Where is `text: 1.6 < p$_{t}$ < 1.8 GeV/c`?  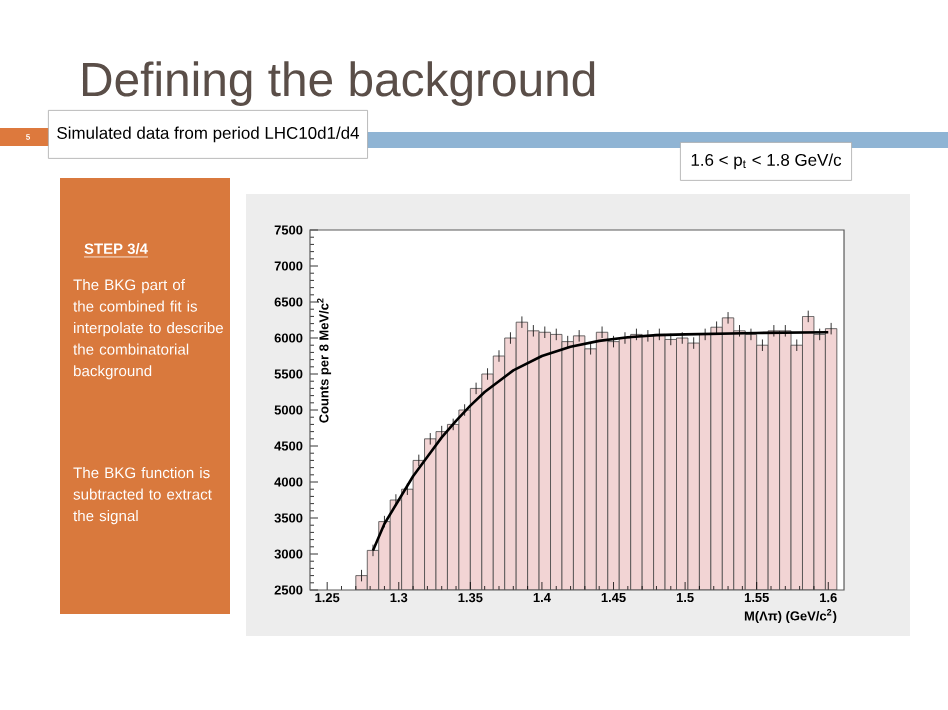 text: 1.6 < p$_{t}$ < 1.8 GeV/c is located at coordinates (766, 161).